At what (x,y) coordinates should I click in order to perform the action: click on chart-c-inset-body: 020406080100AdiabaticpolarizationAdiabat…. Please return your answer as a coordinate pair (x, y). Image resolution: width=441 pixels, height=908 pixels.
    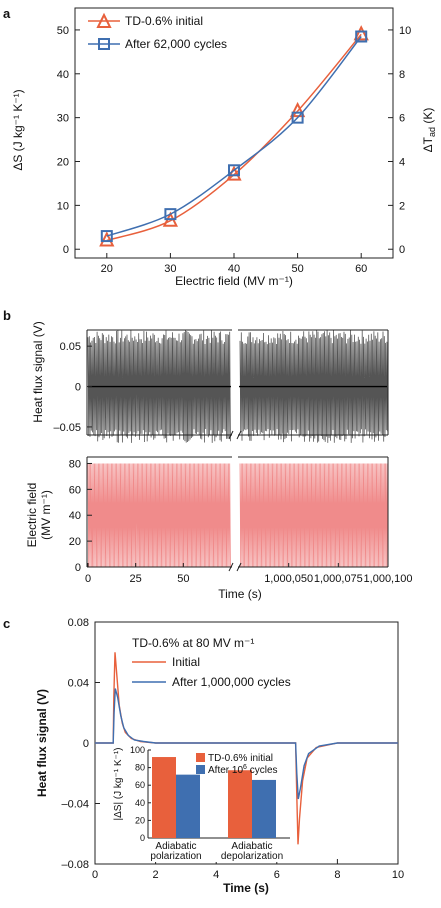
    Looking at the image, I should click on (210, 803).